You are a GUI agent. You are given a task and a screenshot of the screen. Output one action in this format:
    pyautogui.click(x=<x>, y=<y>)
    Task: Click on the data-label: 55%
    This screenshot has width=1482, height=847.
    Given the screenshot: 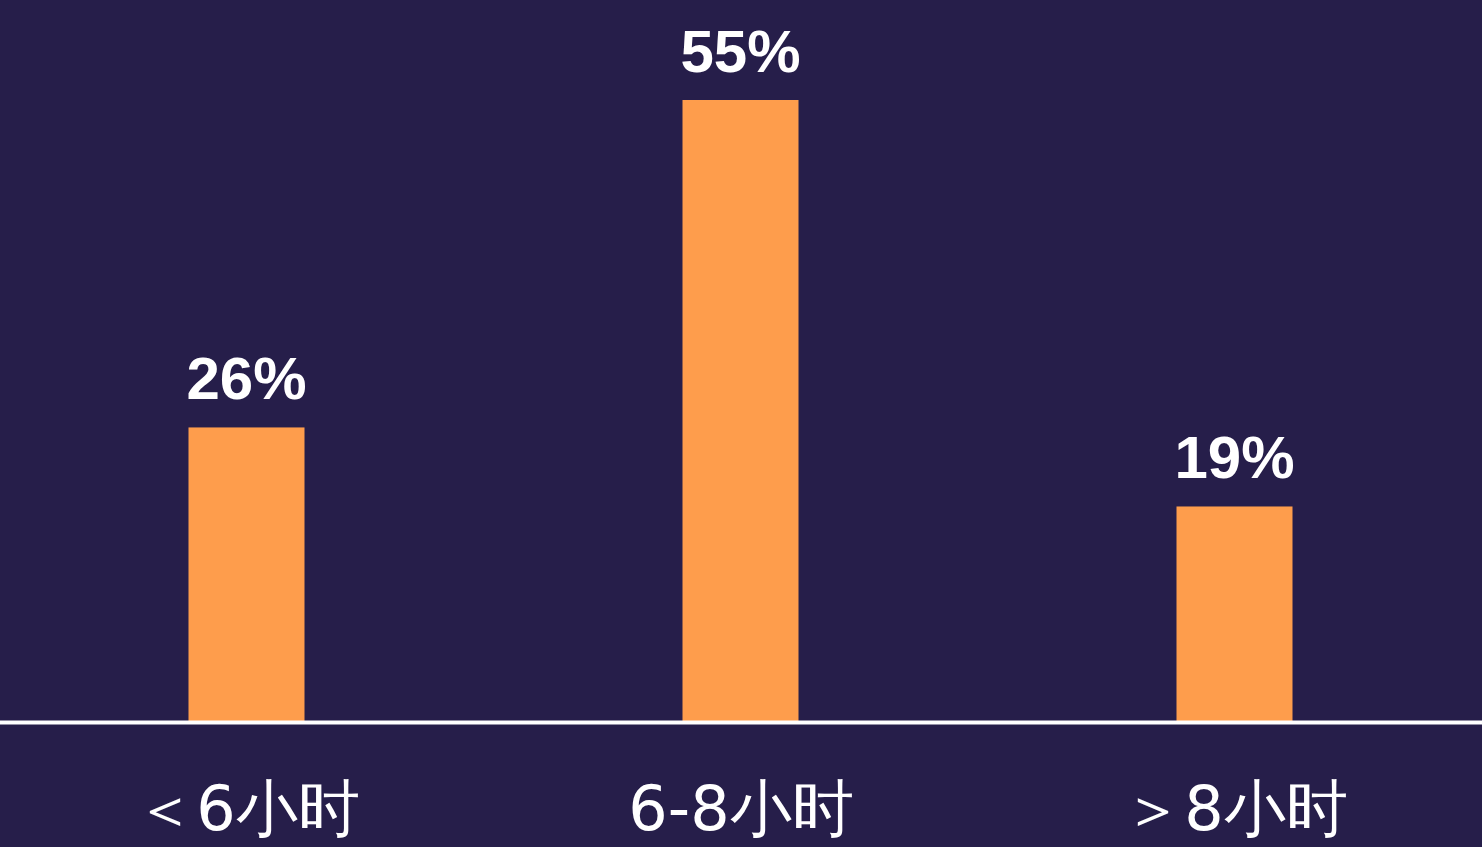 What is the action you would take?
    pyautogui.click(x=740, y=51)
    